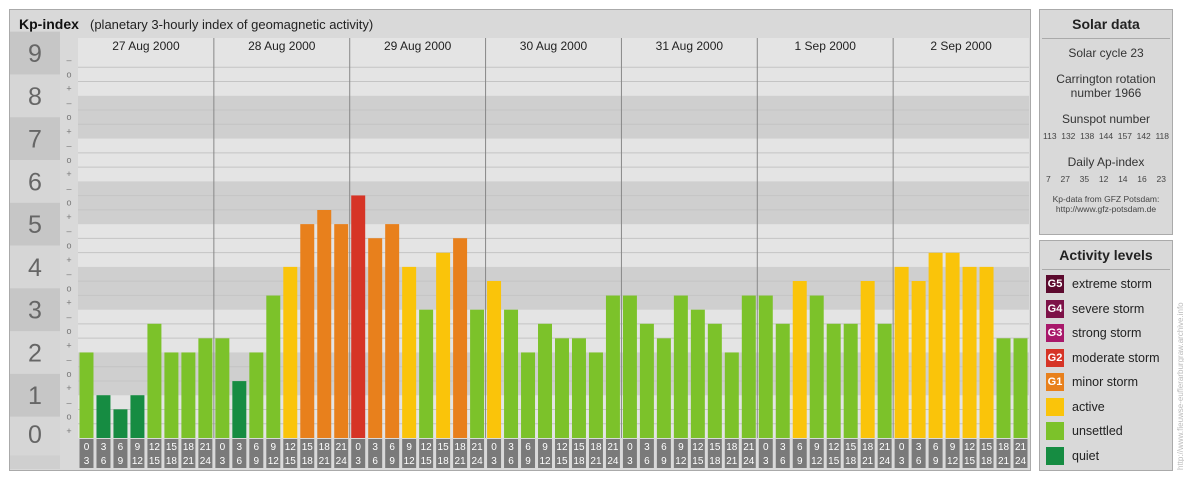 The height and width of the screenshot is (480, 1184). Describe the element at coordinates (1142, 179) in the screenshot. I see `ap-value: 16` at that location.